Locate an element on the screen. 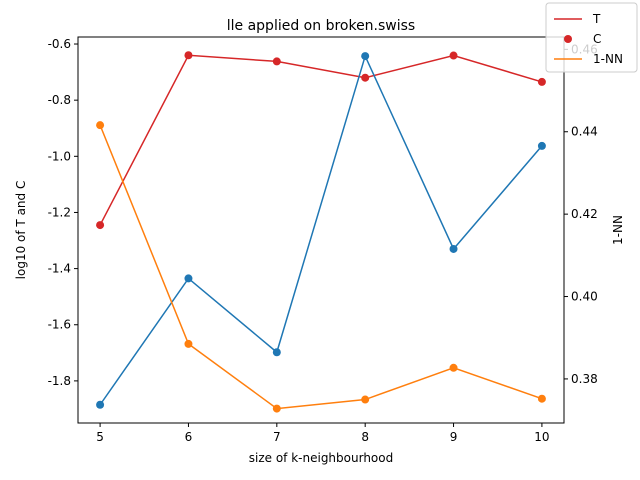  x-tick-label: 9 is located at coordinates (454, 437).